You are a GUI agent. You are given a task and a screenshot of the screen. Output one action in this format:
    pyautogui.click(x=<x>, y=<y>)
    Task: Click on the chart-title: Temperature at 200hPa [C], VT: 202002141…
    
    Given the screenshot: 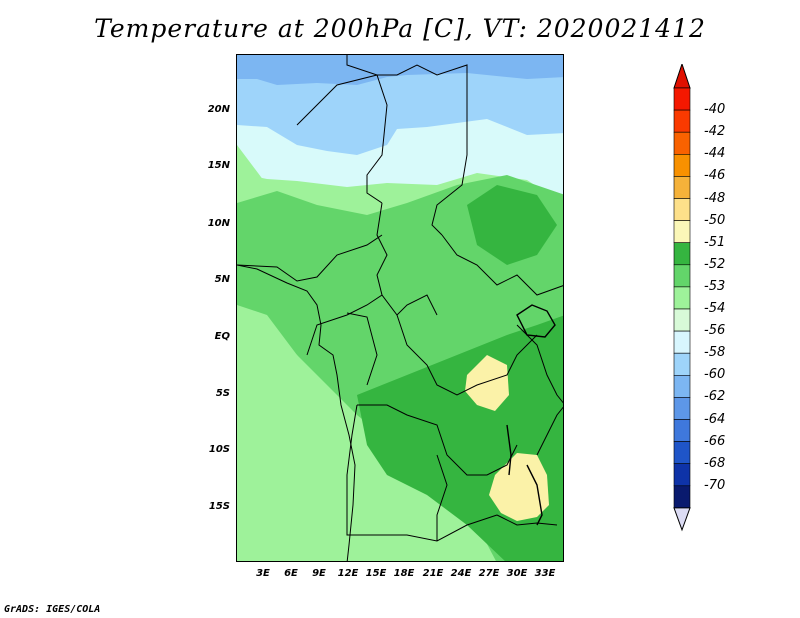 What is the action you would take?
    pyautogui.click(x=400, y=28)
    